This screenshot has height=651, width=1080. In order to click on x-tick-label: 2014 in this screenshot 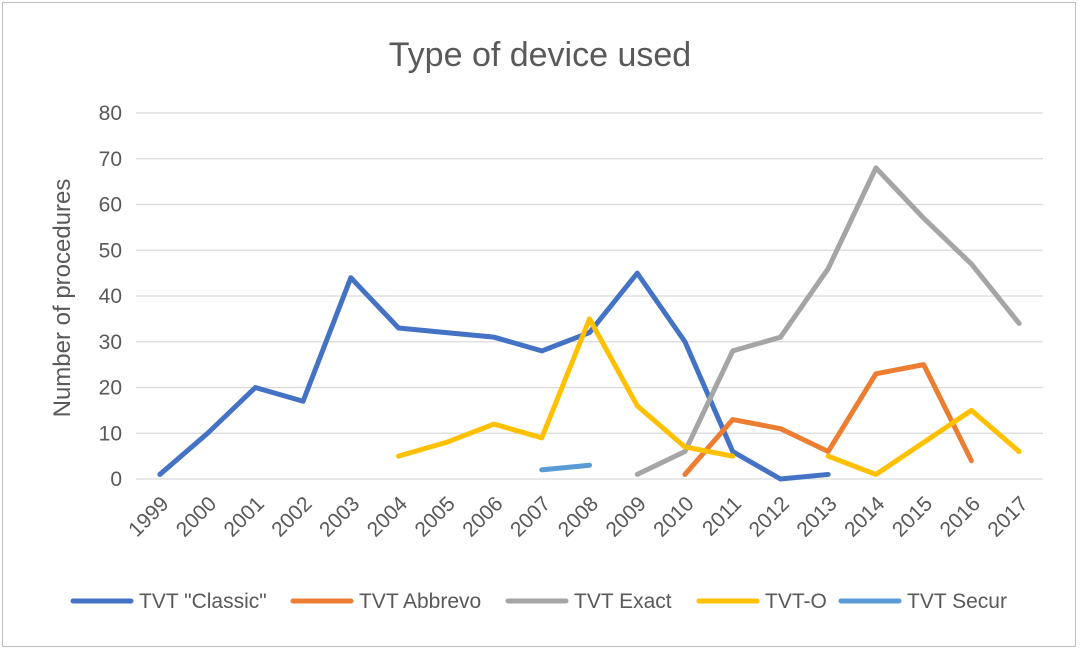, I will do `click(865, 517)`.